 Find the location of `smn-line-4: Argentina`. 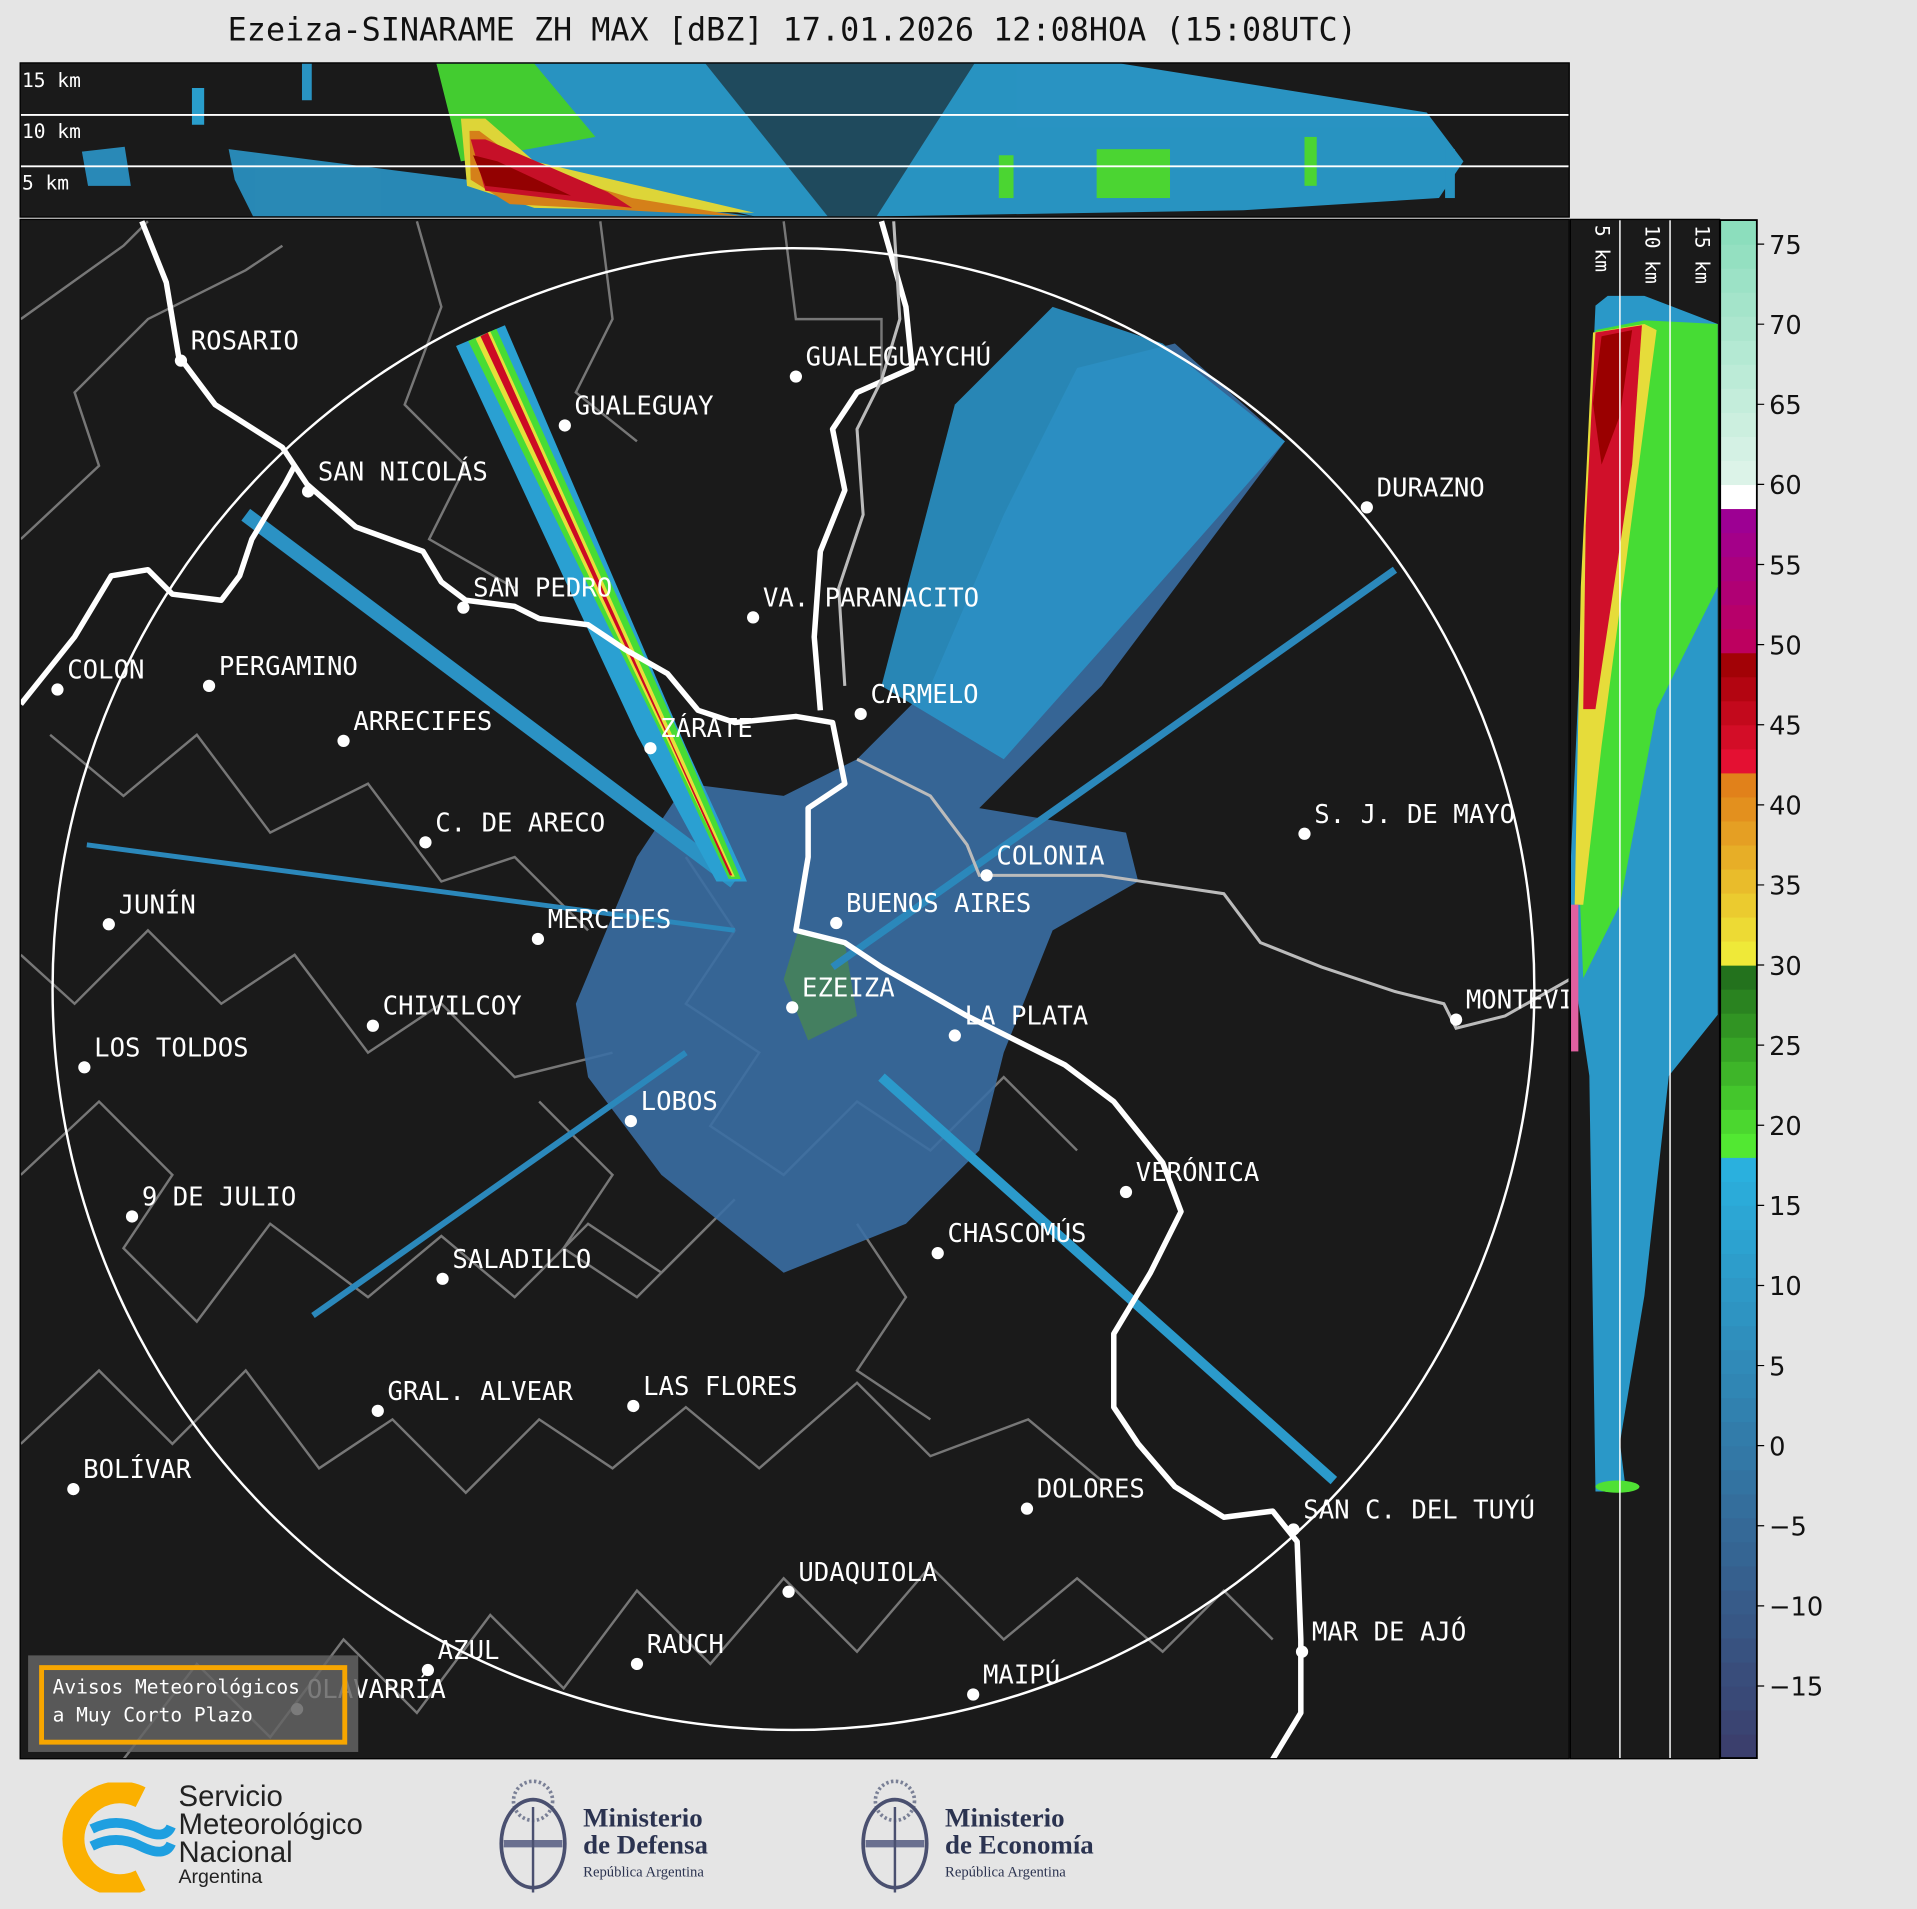

smn-line-4: Argentina is located at coordinates (220, 1877).